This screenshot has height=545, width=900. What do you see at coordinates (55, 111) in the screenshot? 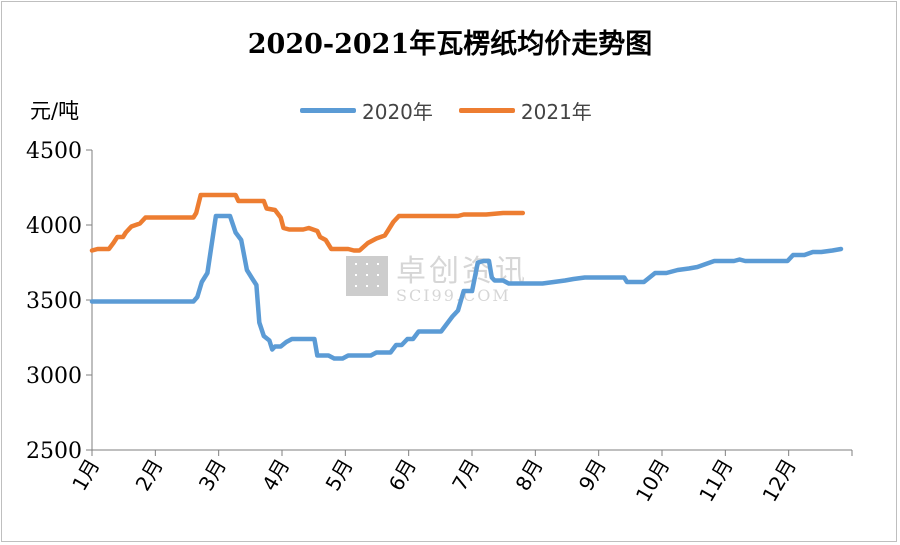
I see `y-axis-unit-label: 元/吨` at bounding box center [55, 111].